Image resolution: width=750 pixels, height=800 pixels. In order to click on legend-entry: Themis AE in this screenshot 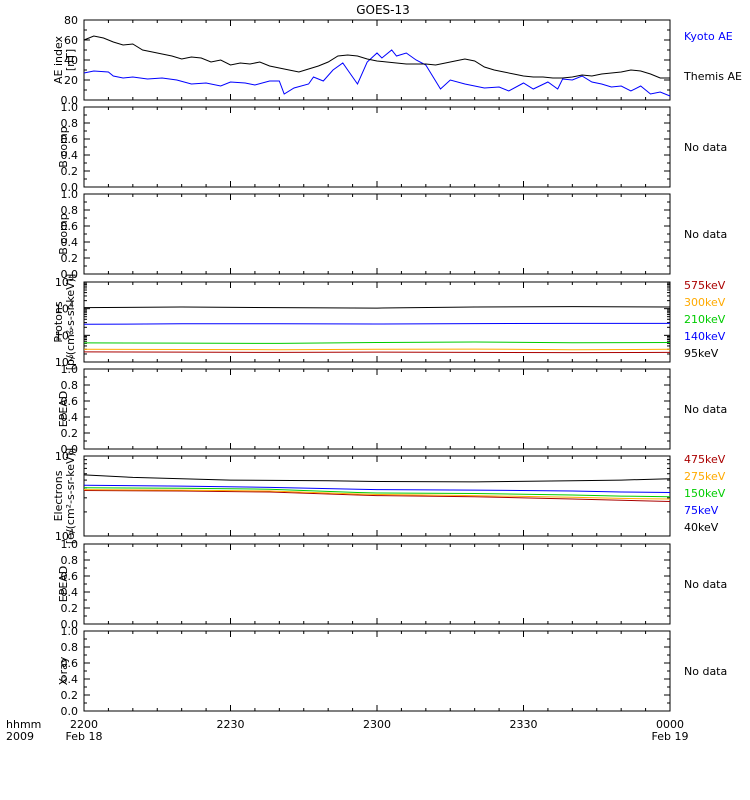, I will do `click(712, 76)`.